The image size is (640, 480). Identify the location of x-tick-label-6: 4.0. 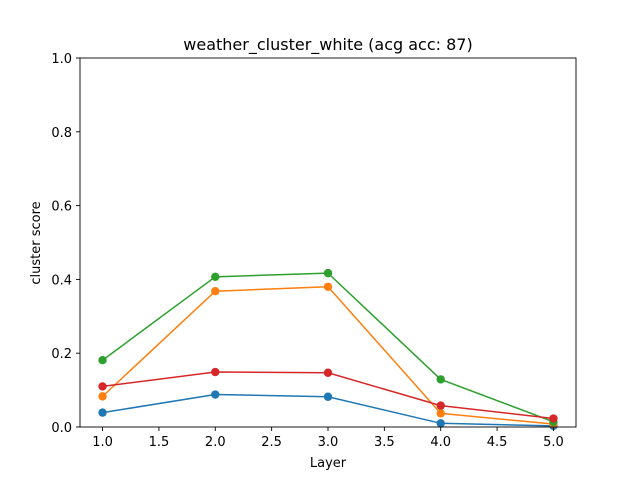
(440, 442).